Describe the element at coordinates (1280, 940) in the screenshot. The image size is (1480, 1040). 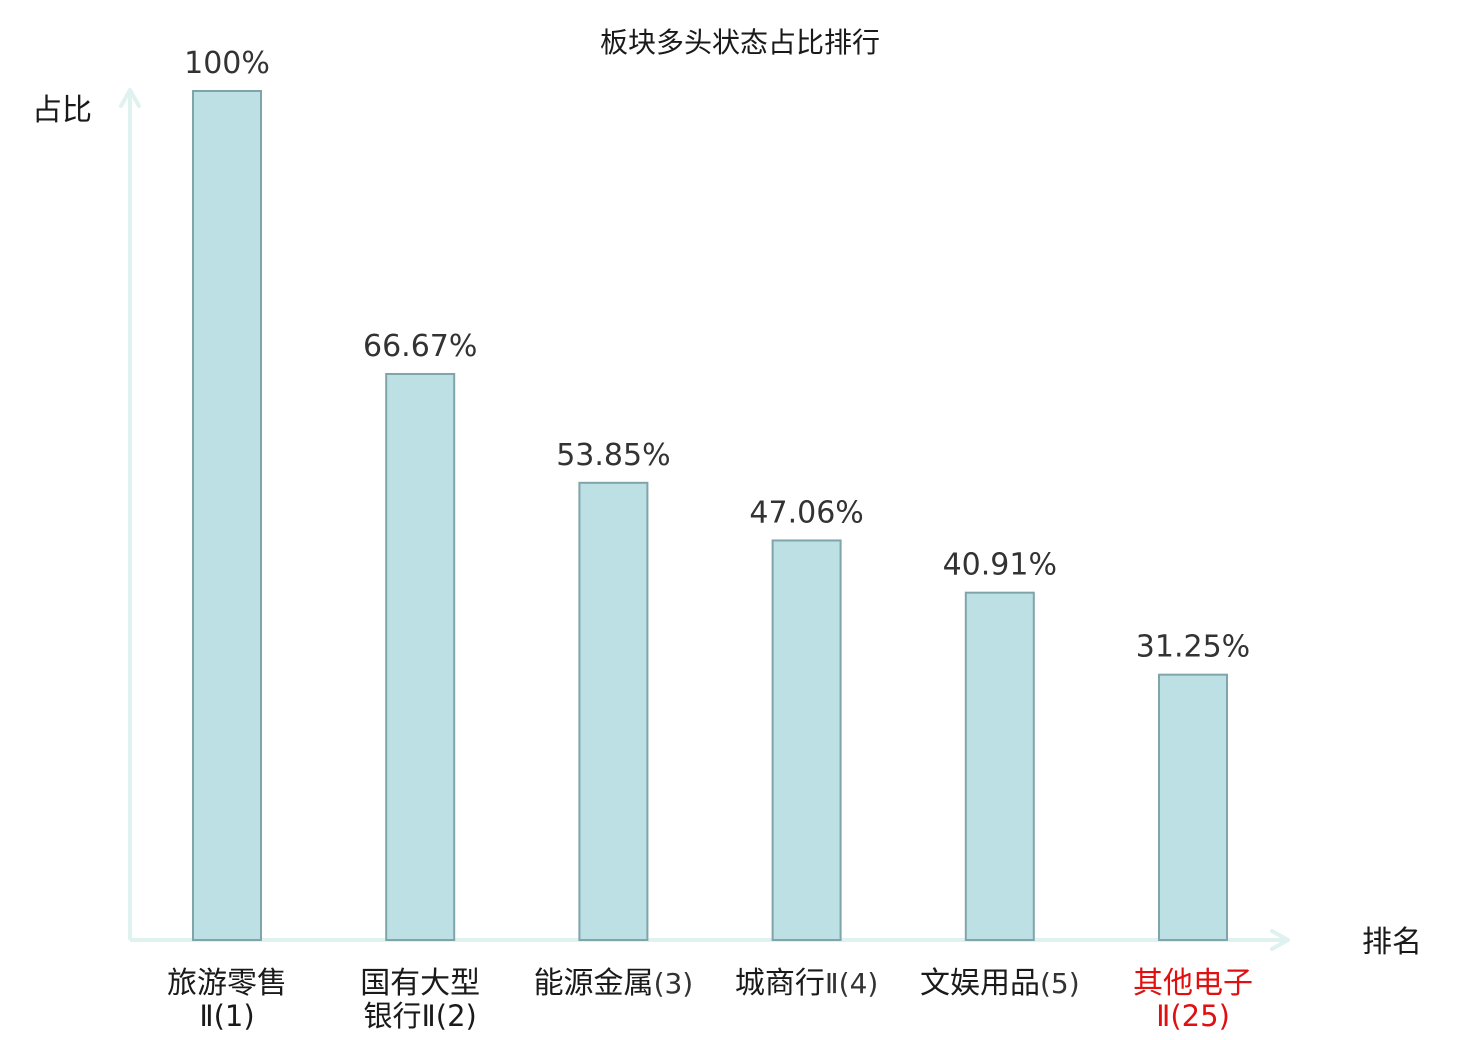
I see `x-axis-arrow` at that location.